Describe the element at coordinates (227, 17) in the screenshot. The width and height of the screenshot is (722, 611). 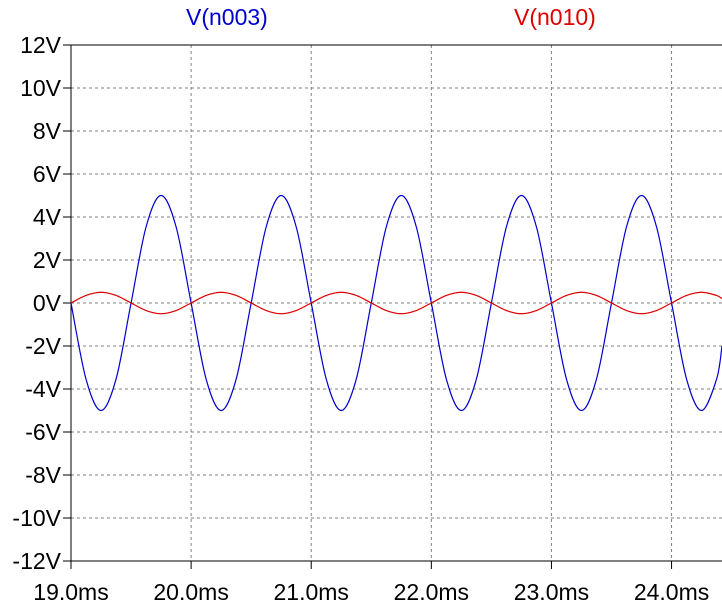
I see `legend-series-1: V(n003)` at that location.